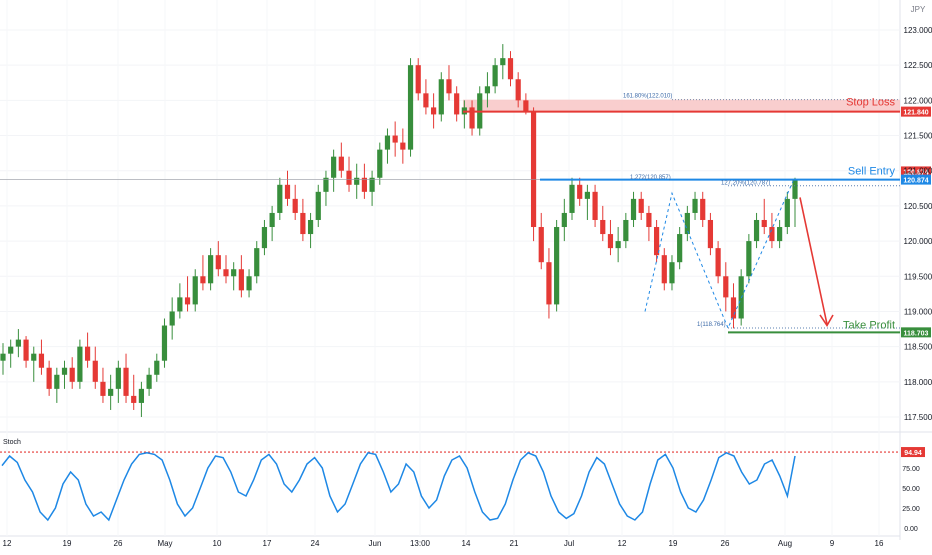 The height and width of the screenshot is (555, 932). What do you see at coordinates (918, 65) in the screenshot?
I see `price-tick-label: 122.500` at bounding box center [918, 65].